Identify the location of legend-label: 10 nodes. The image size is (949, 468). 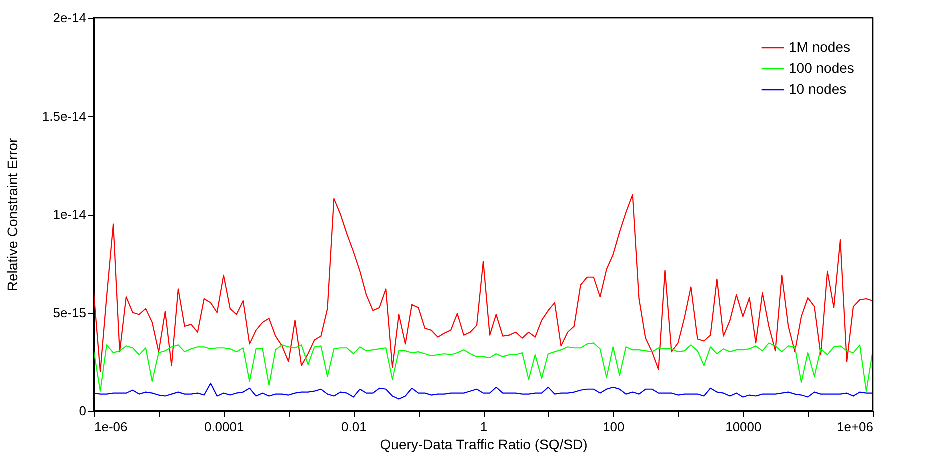
(818, 89).